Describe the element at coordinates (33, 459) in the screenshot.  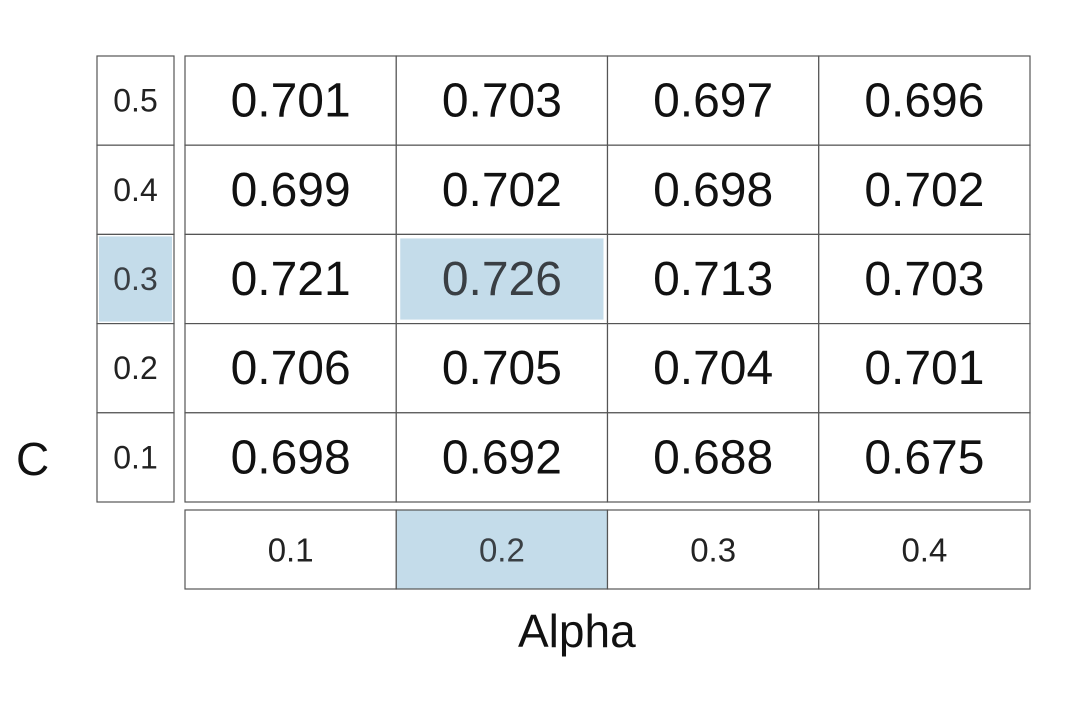
I see `y-axis-label: C` at that location.